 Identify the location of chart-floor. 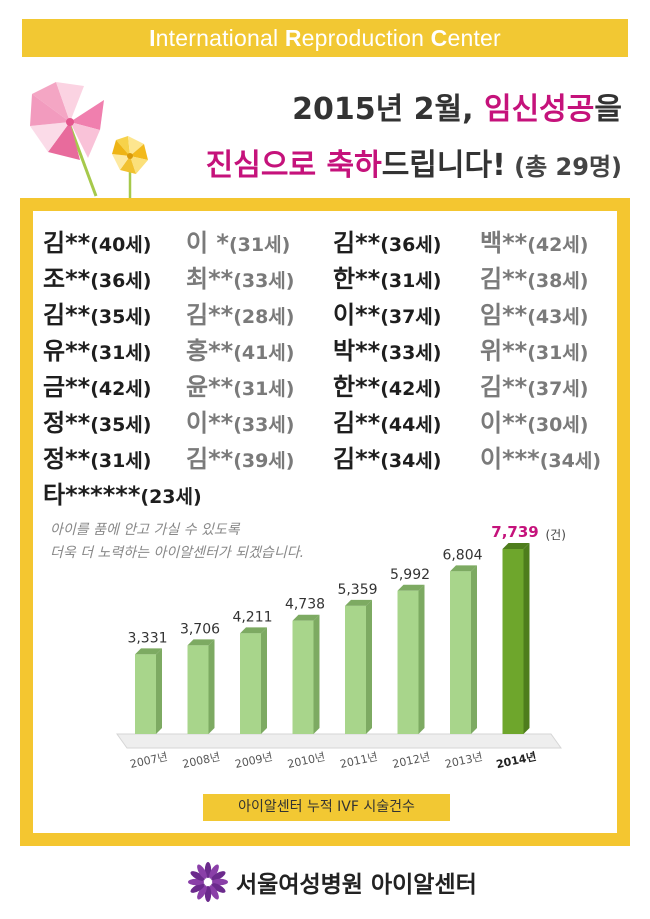
(339, 741).